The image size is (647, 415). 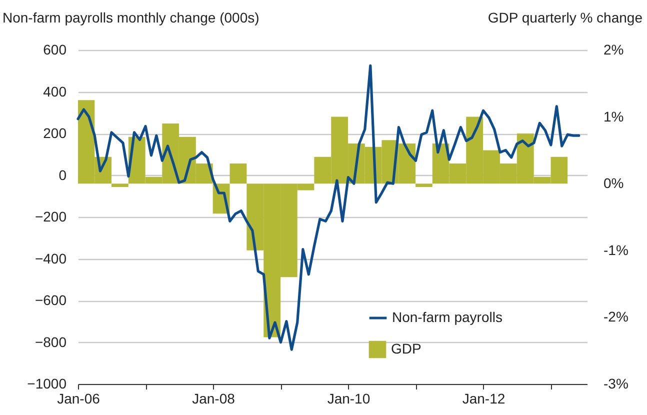 What do you see at coordinates (614, 50) in the screenshot?
I see `y2-tick-label: 2%` at bounding box center [614, 50].